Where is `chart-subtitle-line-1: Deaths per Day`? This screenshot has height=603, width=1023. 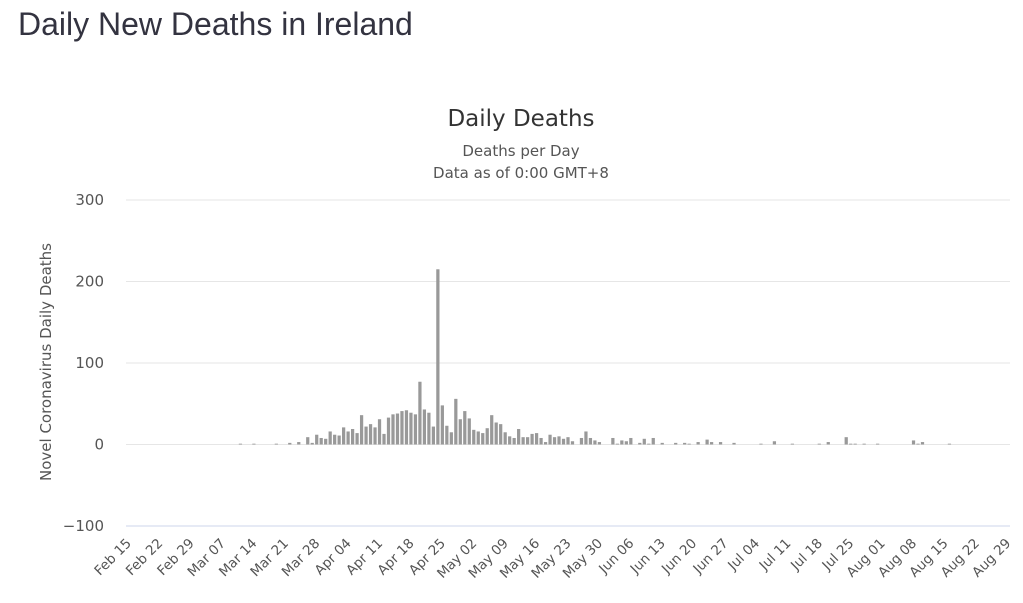 chart-subtitle-line-1: Deaths per Day is located at coordinates (520, 151).